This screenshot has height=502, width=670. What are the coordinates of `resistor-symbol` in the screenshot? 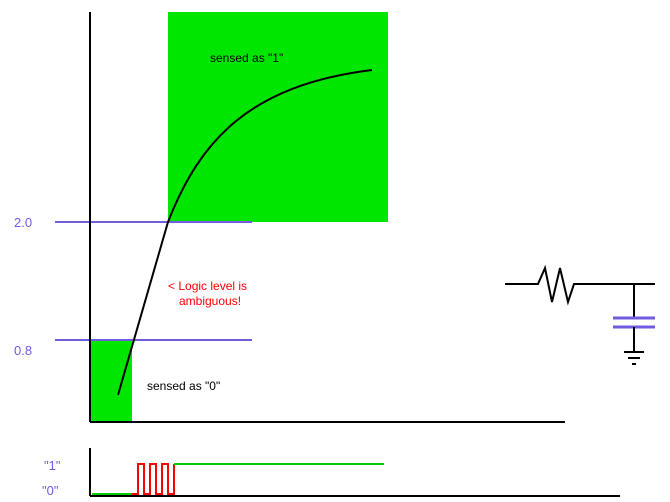 It's located at (580, 285).